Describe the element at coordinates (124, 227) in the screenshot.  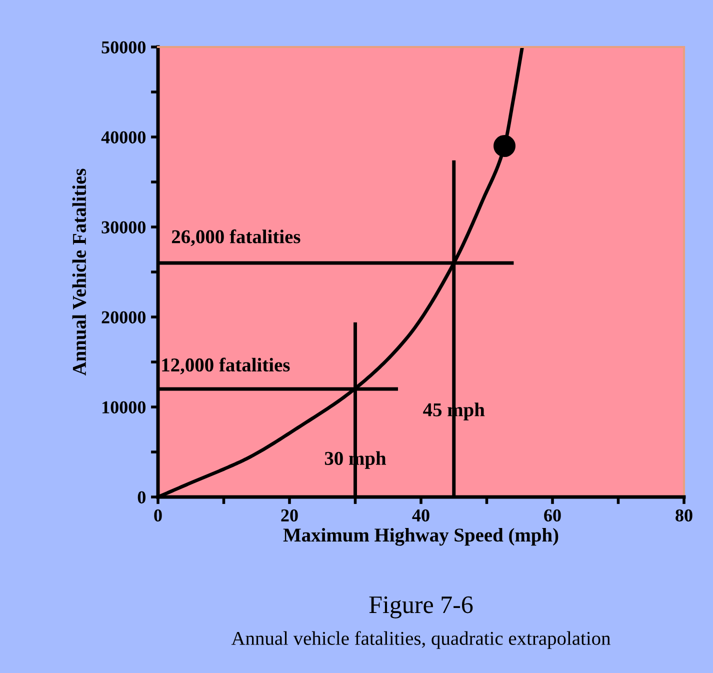
I see `y-tick-label: 30000` at that location.